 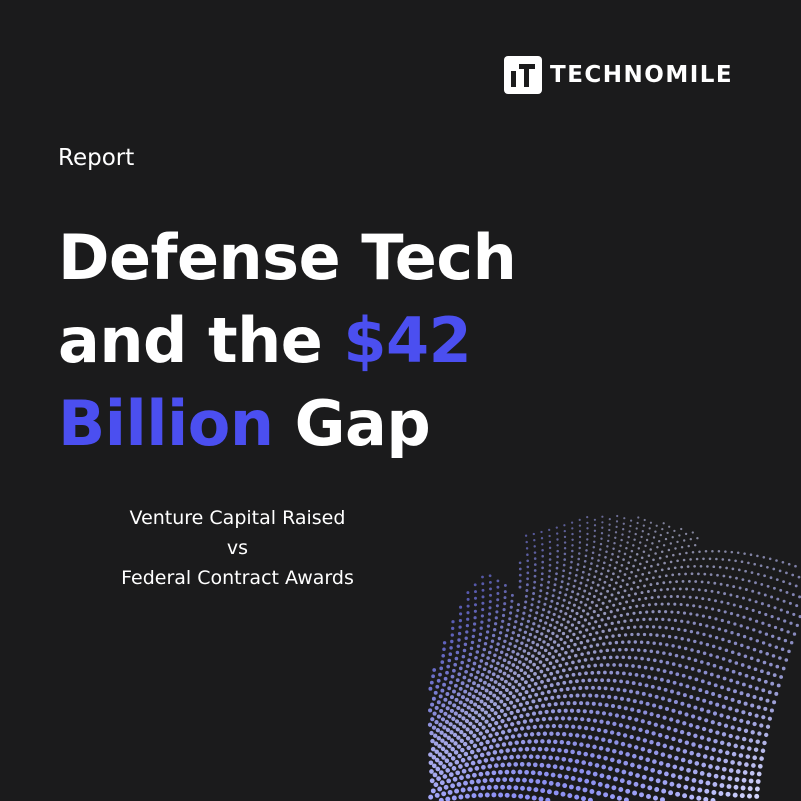 I want to click on title-billion: Billion, so click(x=166, y=423).